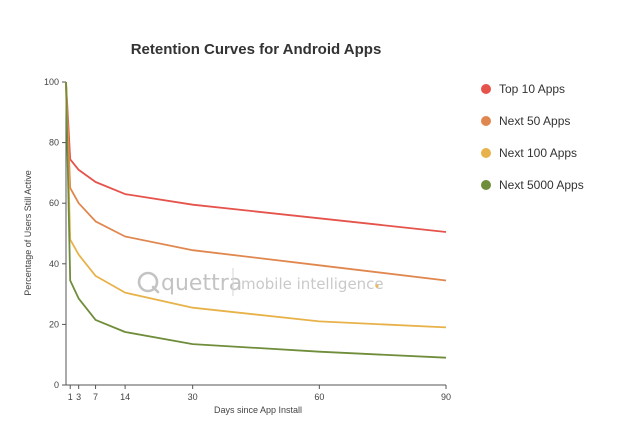 The height and width of the screenshot is (427, 621). What do you see at coordinates (28, 233) in the screenshot?
I see `y-axis-label: Percentage of Users Still Active` at bounding box center [28, 233].